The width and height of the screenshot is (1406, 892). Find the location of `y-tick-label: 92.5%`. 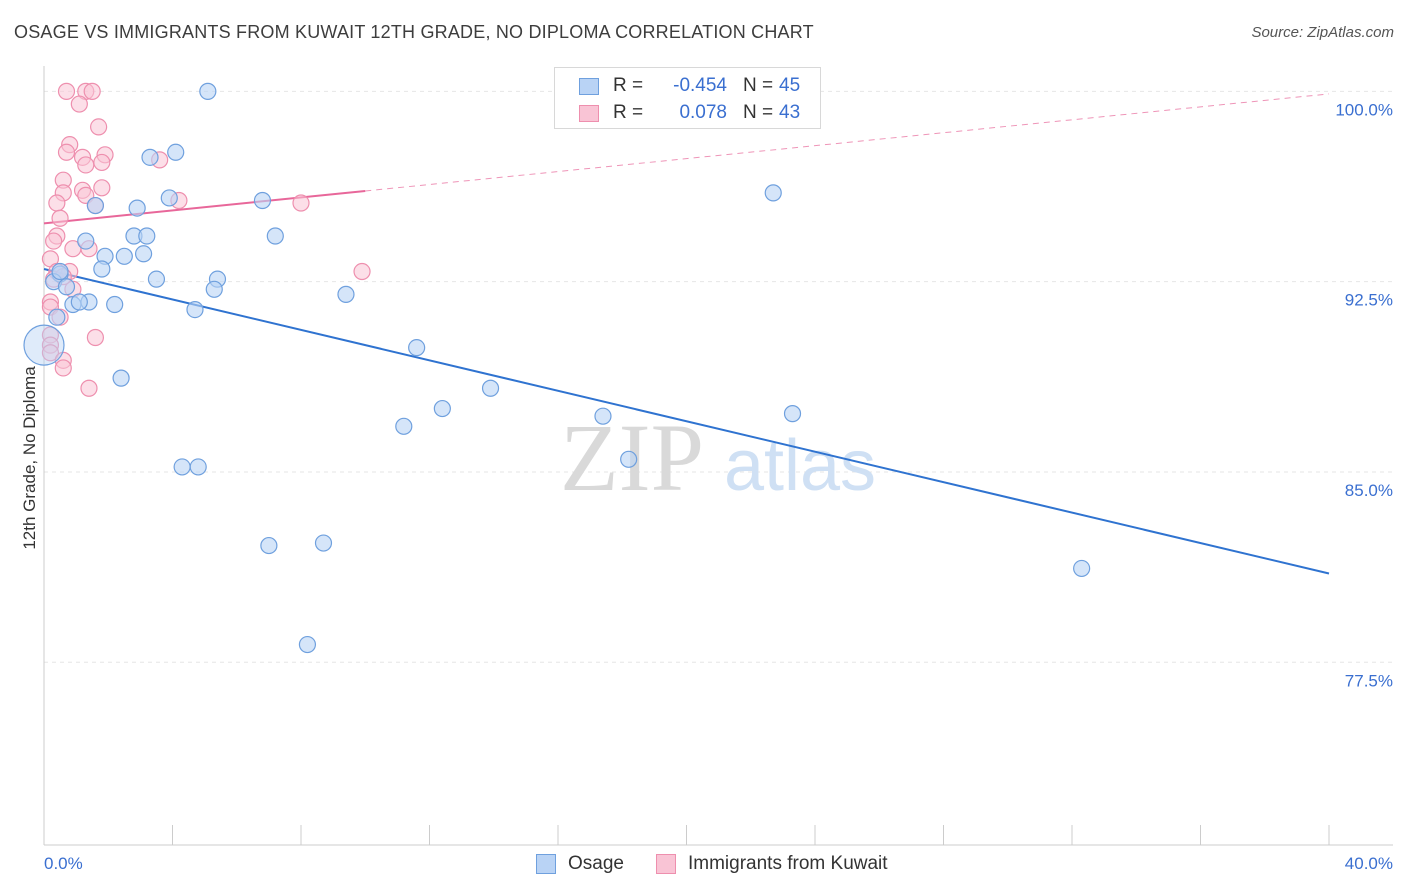

y-tick-label: 92.5% is located at coordinates (1369, 300).